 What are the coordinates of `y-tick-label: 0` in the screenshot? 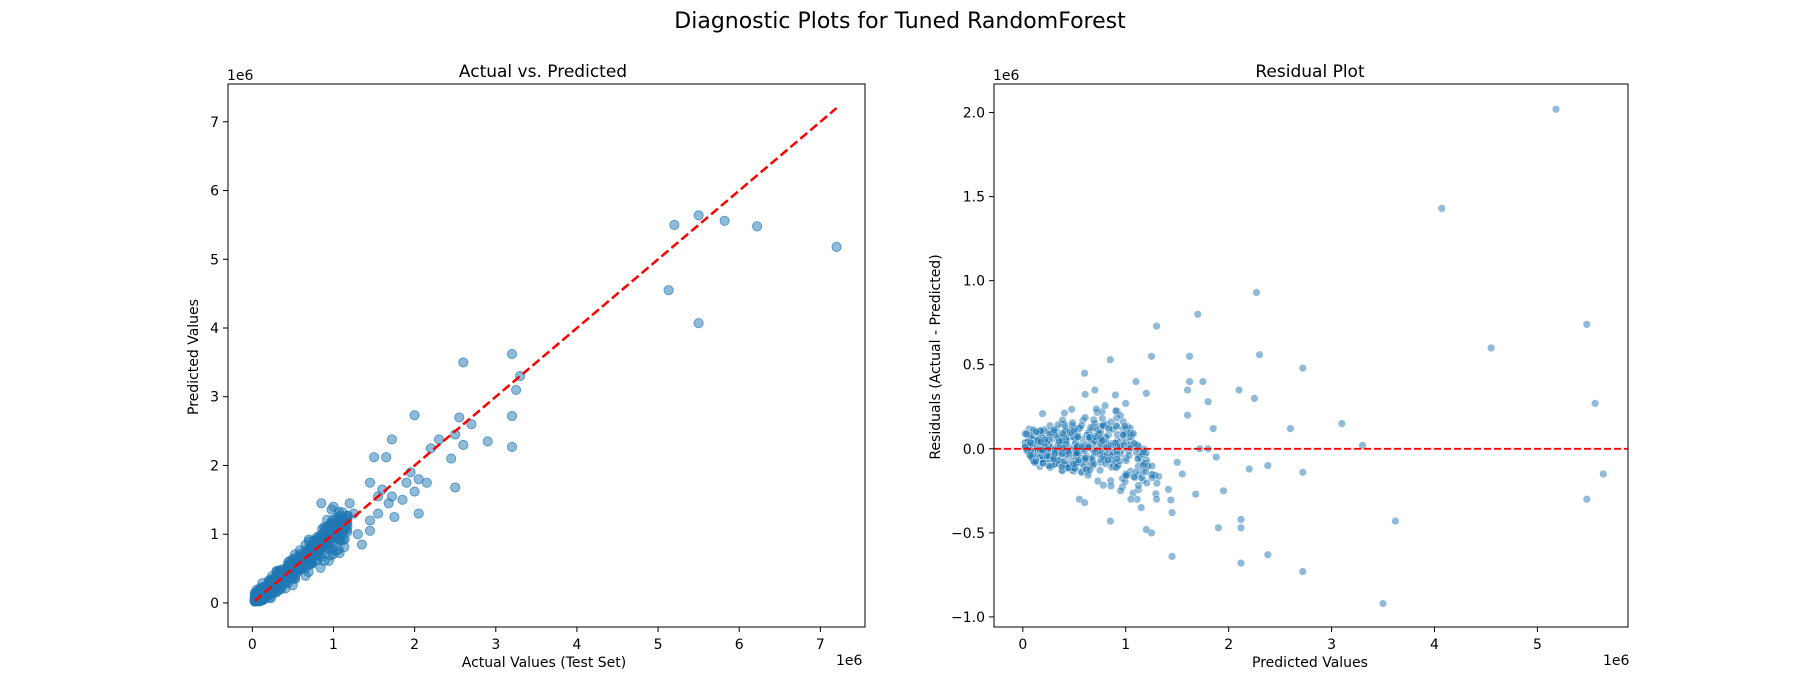 It's located at (214, 604).